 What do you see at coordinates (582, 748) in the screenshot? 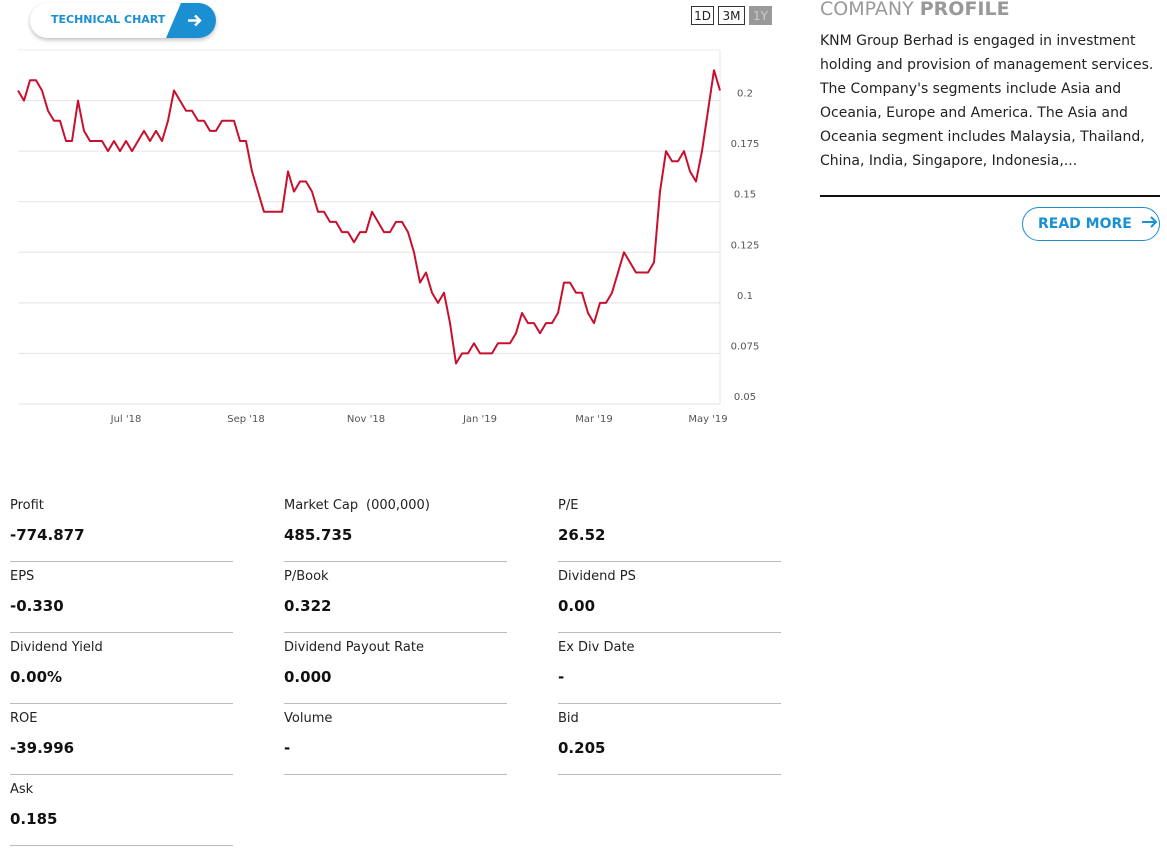
I see `stat-value: 0.205` at bounding box center [582, 748].